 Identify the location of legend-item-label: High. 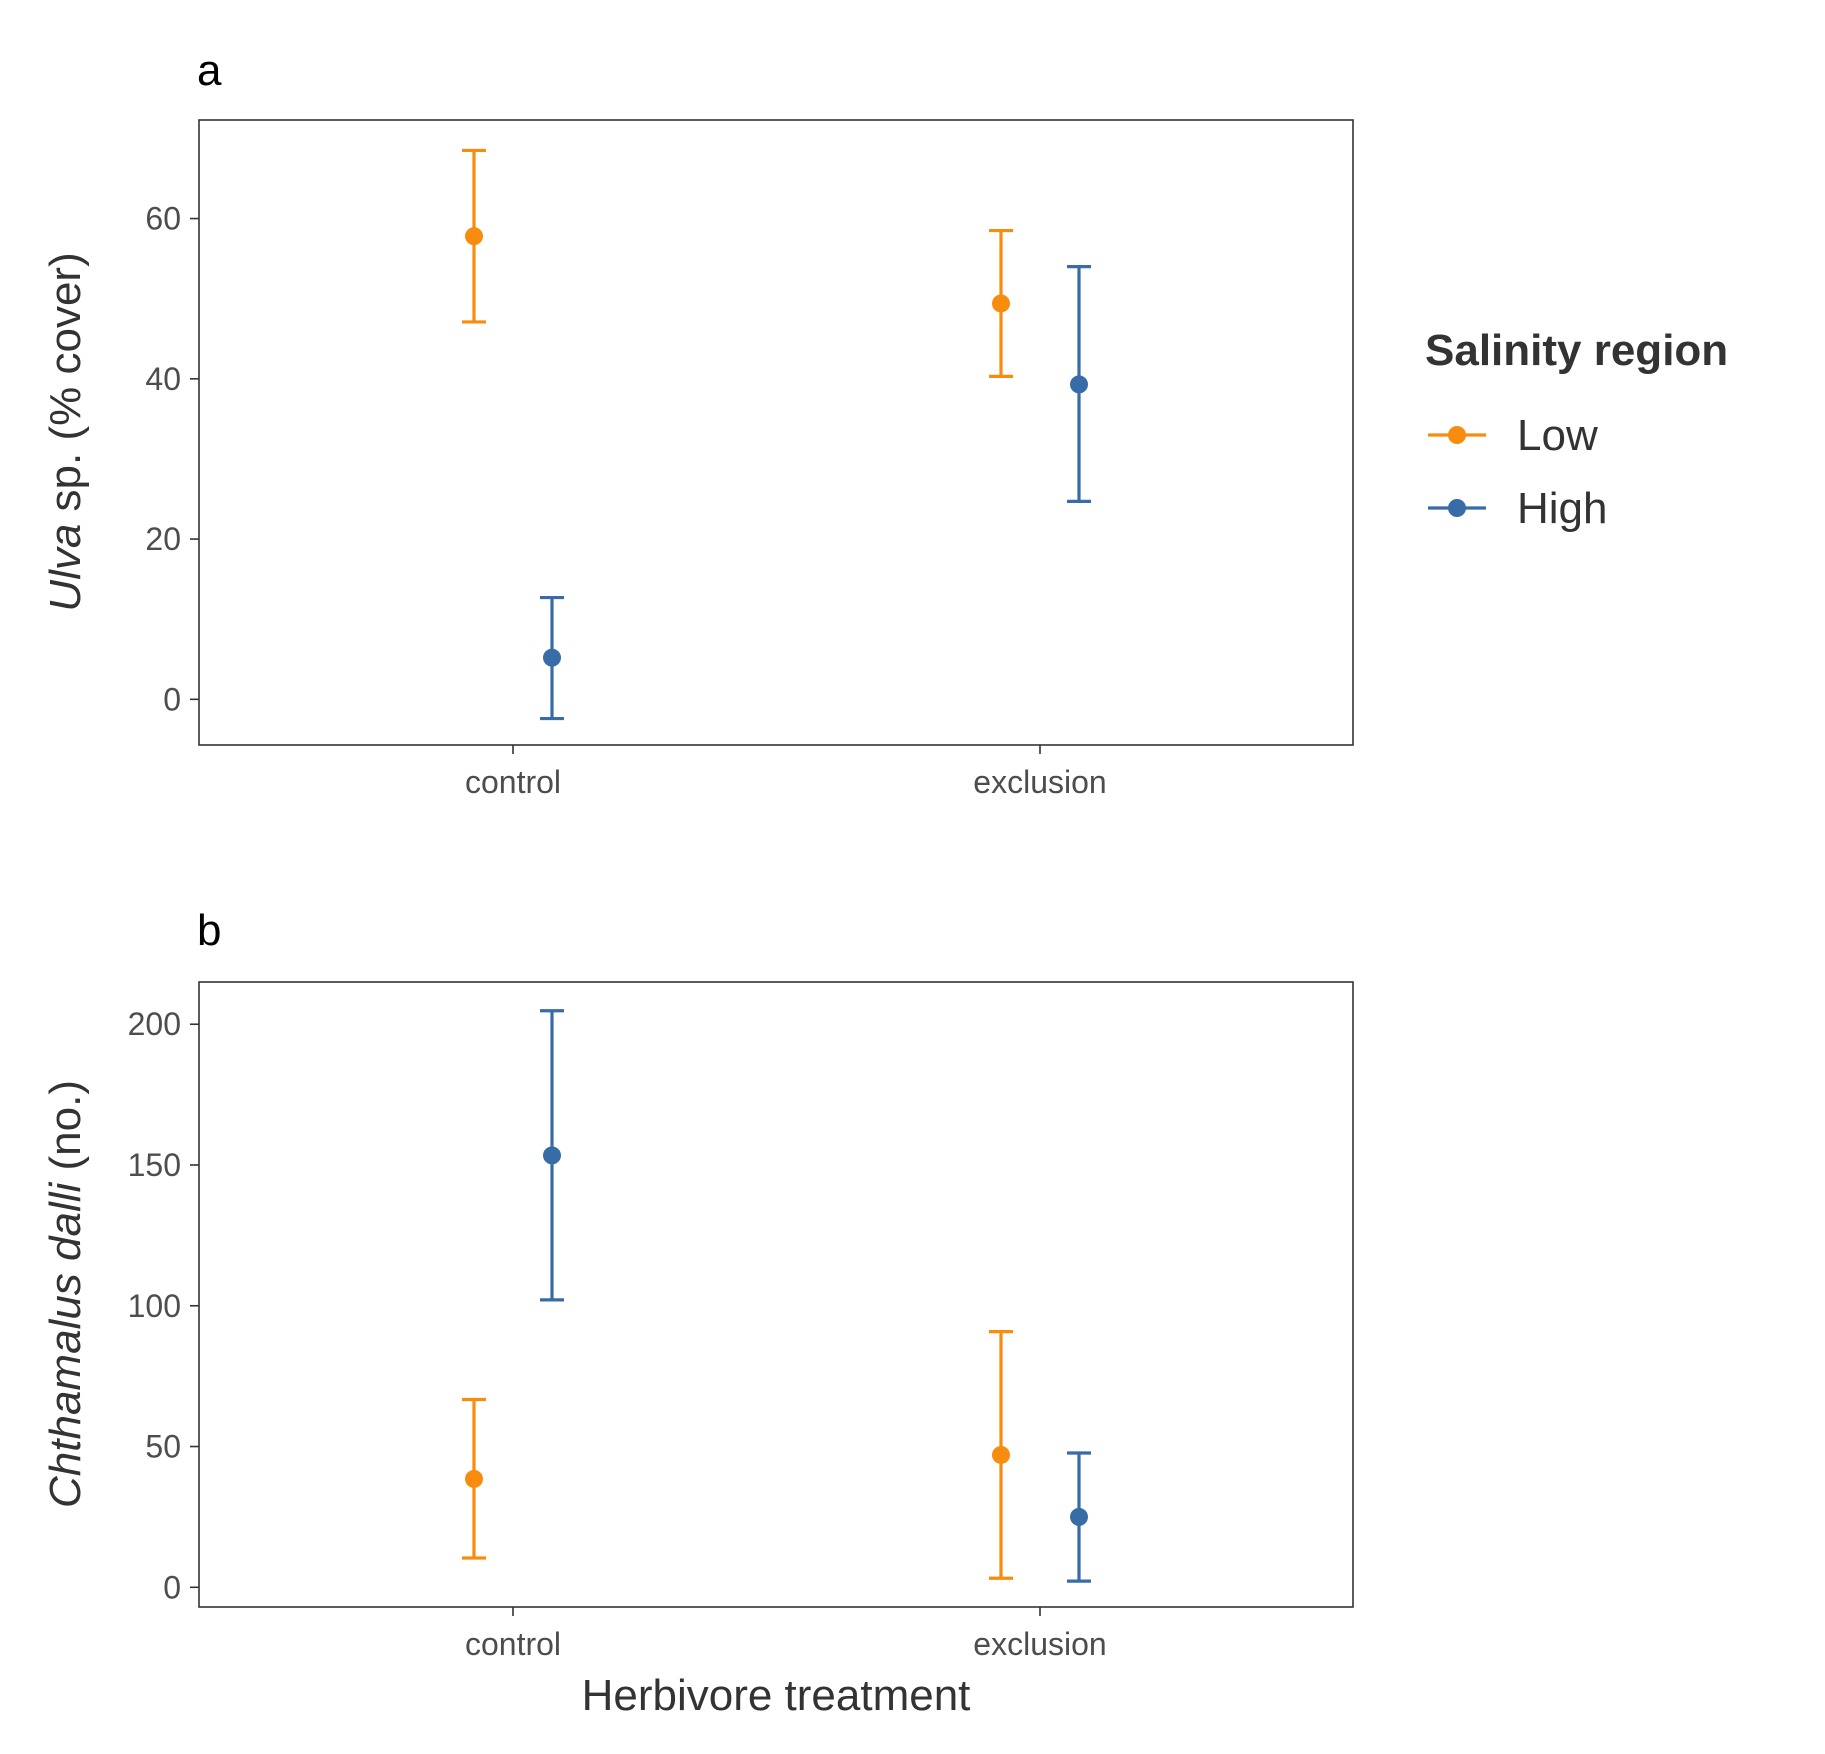
(1562, 508).